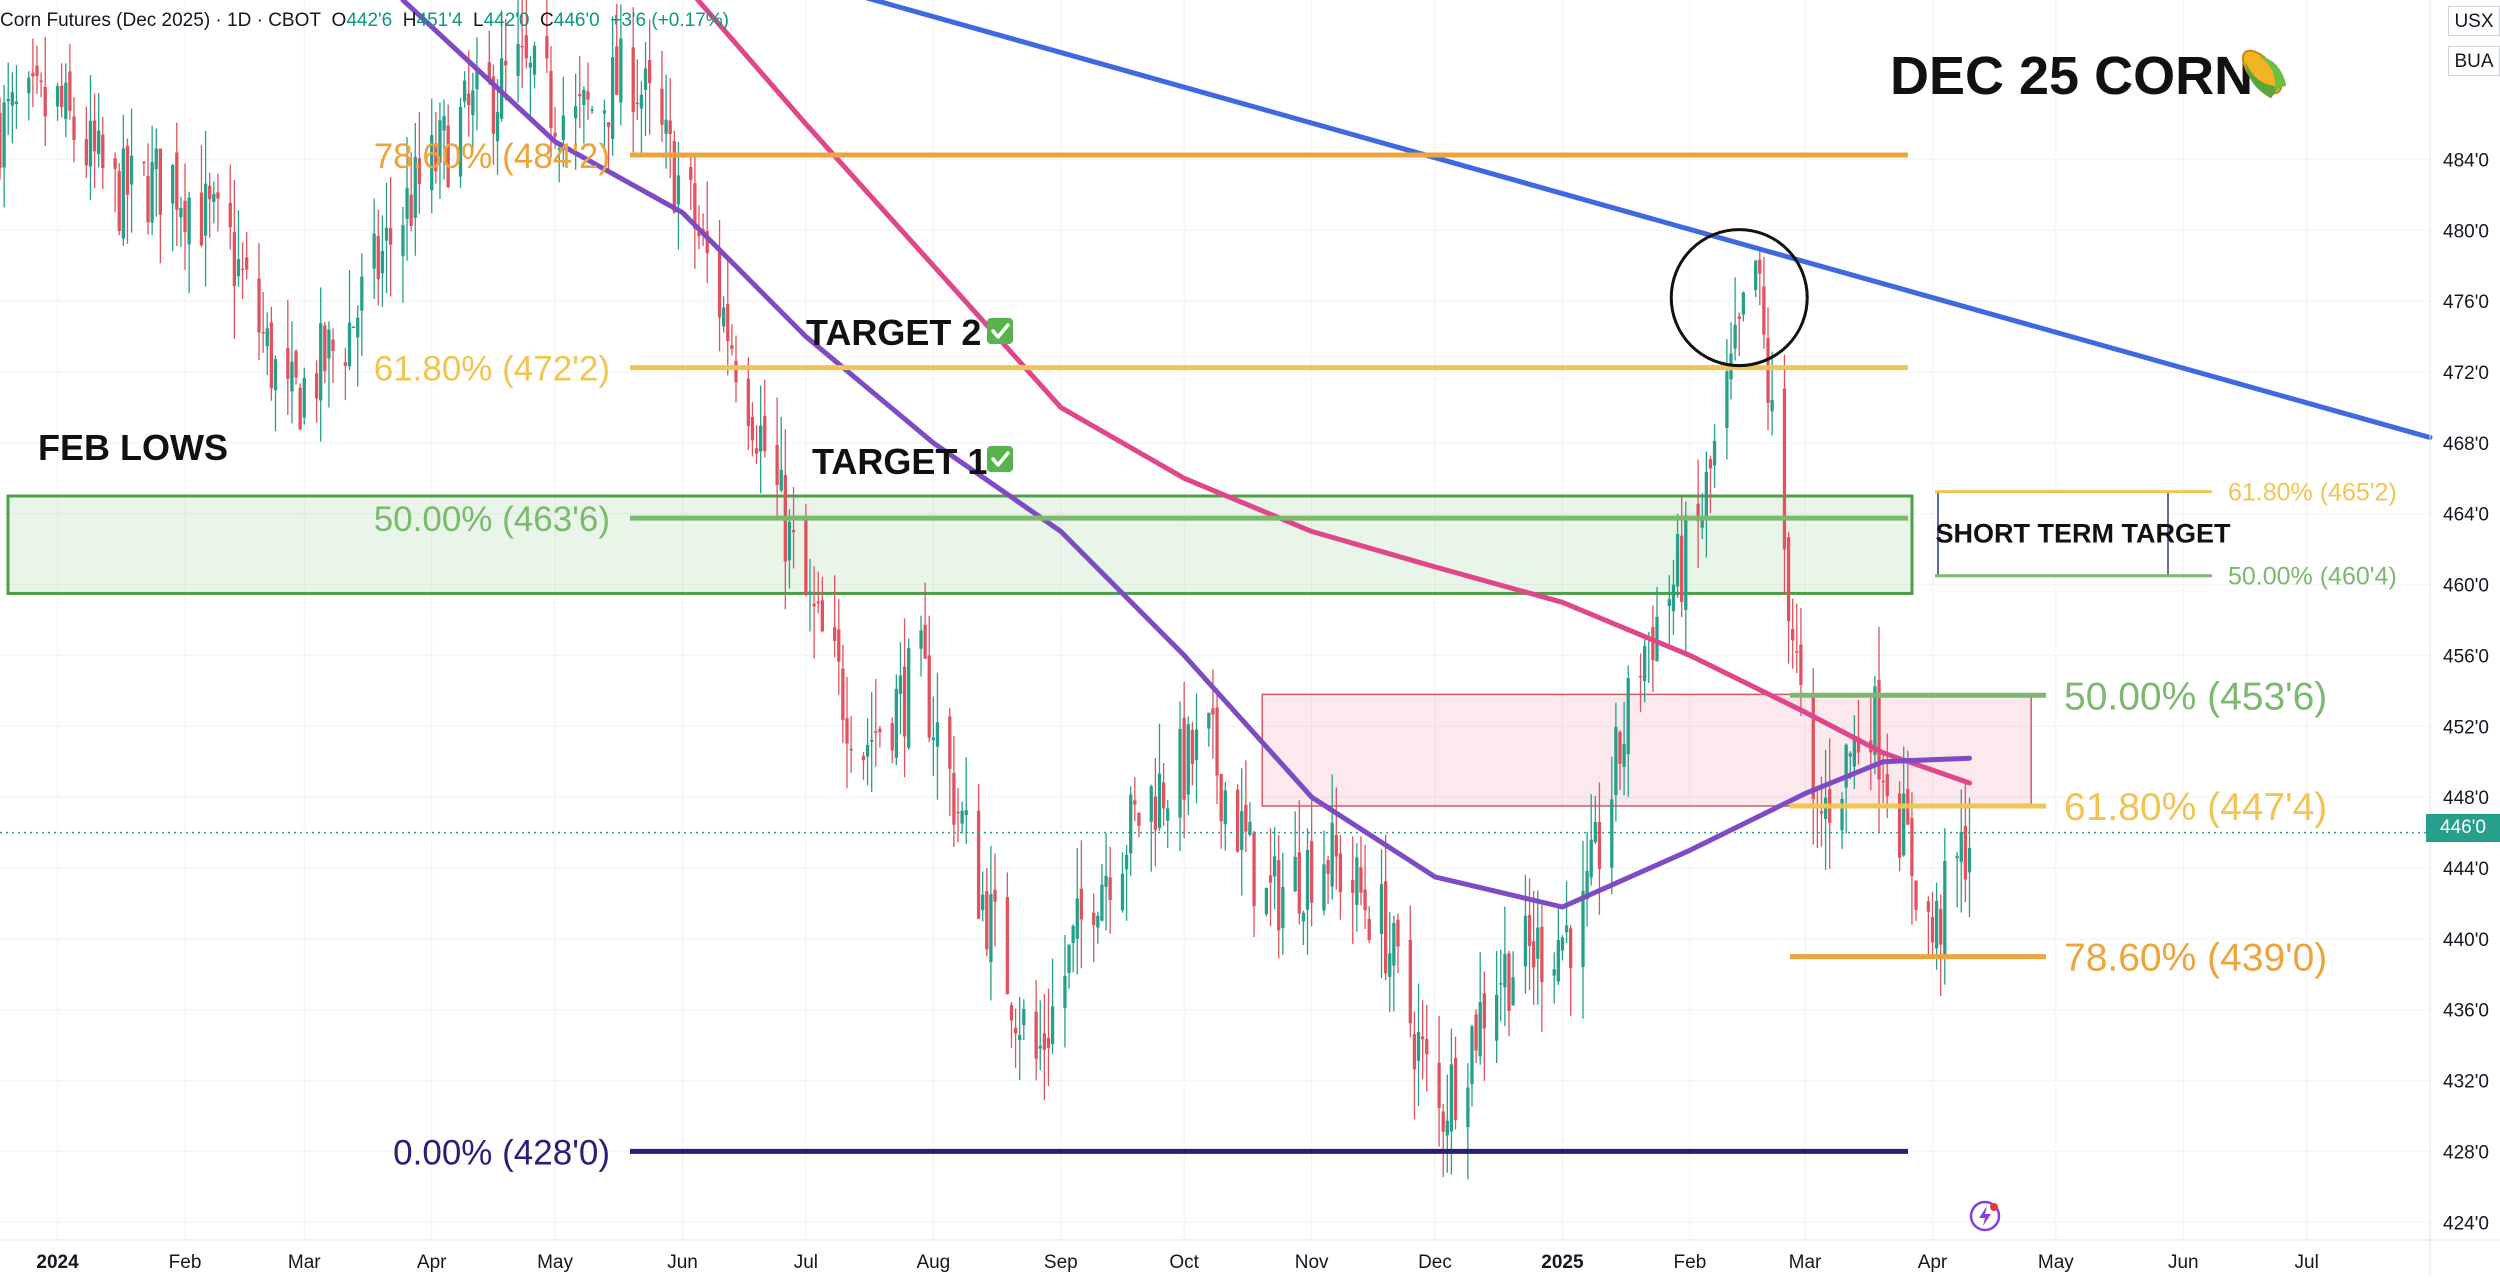 This screenshot has height=1281, width=2500. I want to click on x-tick-label: Aug, so click(933, 1262).